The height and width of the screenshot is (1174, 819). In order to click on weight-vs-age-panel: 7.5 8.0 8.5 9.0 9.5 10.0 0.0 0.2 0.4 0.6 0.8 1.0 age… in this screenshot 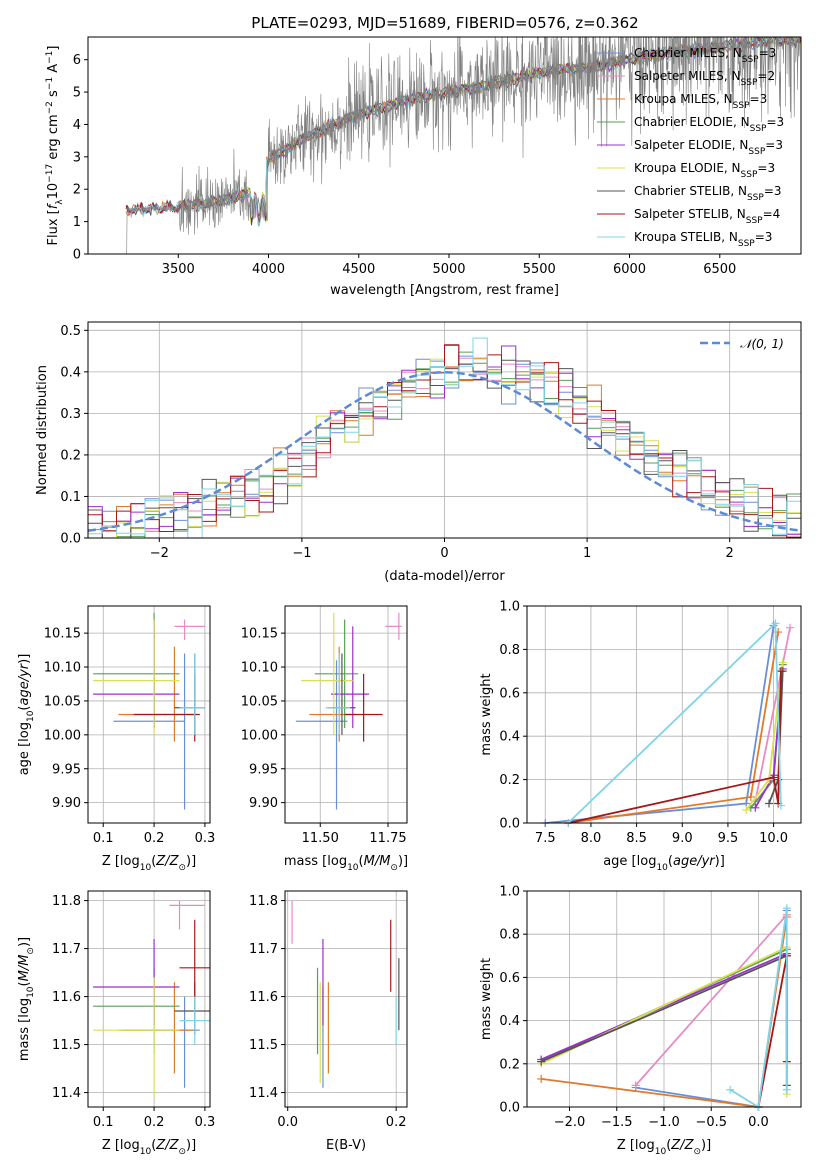, I will do `click(640, 736)`.